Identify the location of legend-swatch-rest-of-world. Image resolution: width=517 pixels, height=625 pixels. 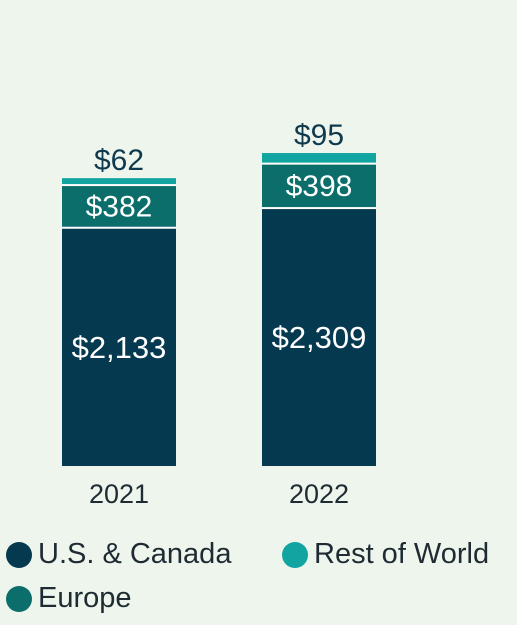
(295, 554).